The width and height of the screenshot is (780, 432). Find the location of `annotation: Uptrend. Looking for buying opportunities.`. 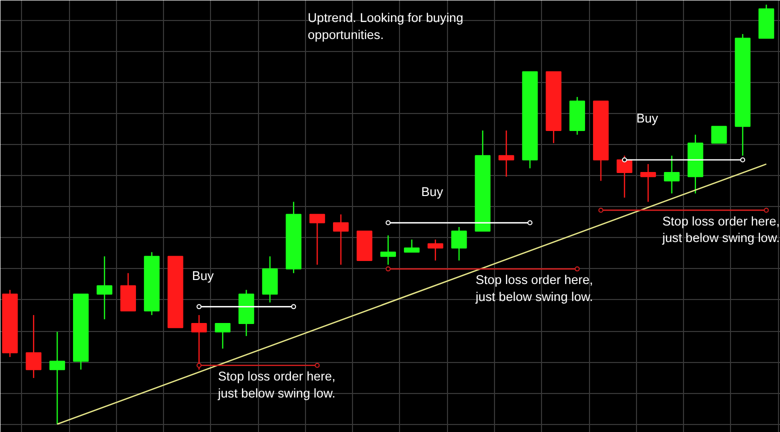

annotation: Uptrend. Looking for buying opportunities. is located at coordinates (386, 26).